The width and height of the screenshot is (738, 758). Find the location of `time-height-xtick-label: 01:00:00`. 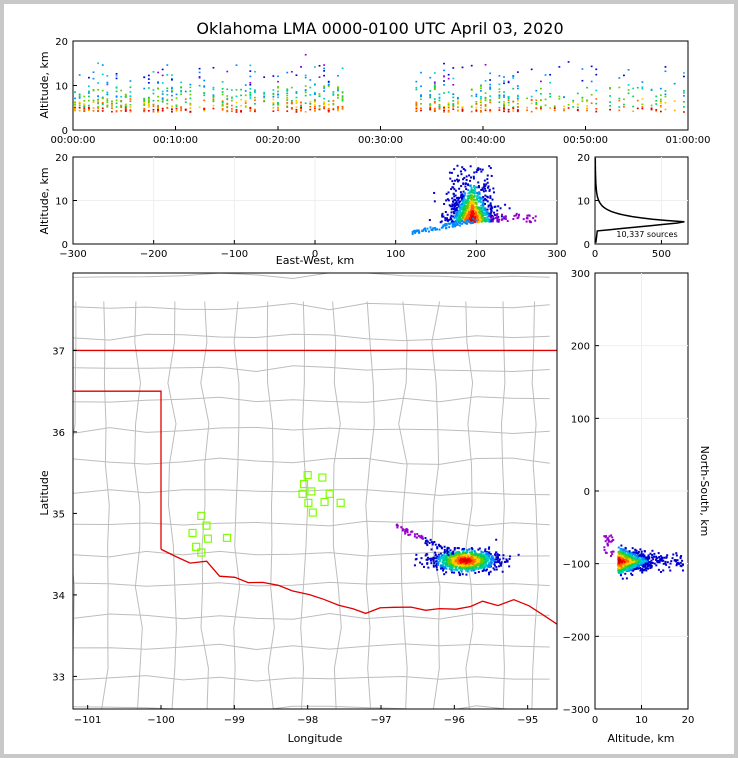

time-height-xtick-label: 01:00:00 is located at coordinates (688, 140).